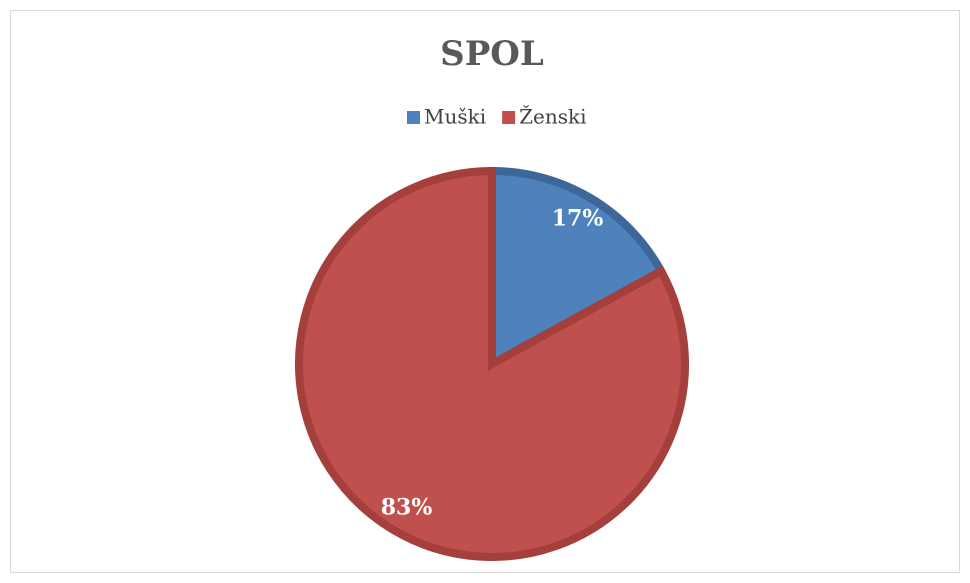 This screenshot has height=583, width=970. What do you see at coordinates (577, 268) in the screenshot?
I see `pie-slice` at bounding box center [577, 268].